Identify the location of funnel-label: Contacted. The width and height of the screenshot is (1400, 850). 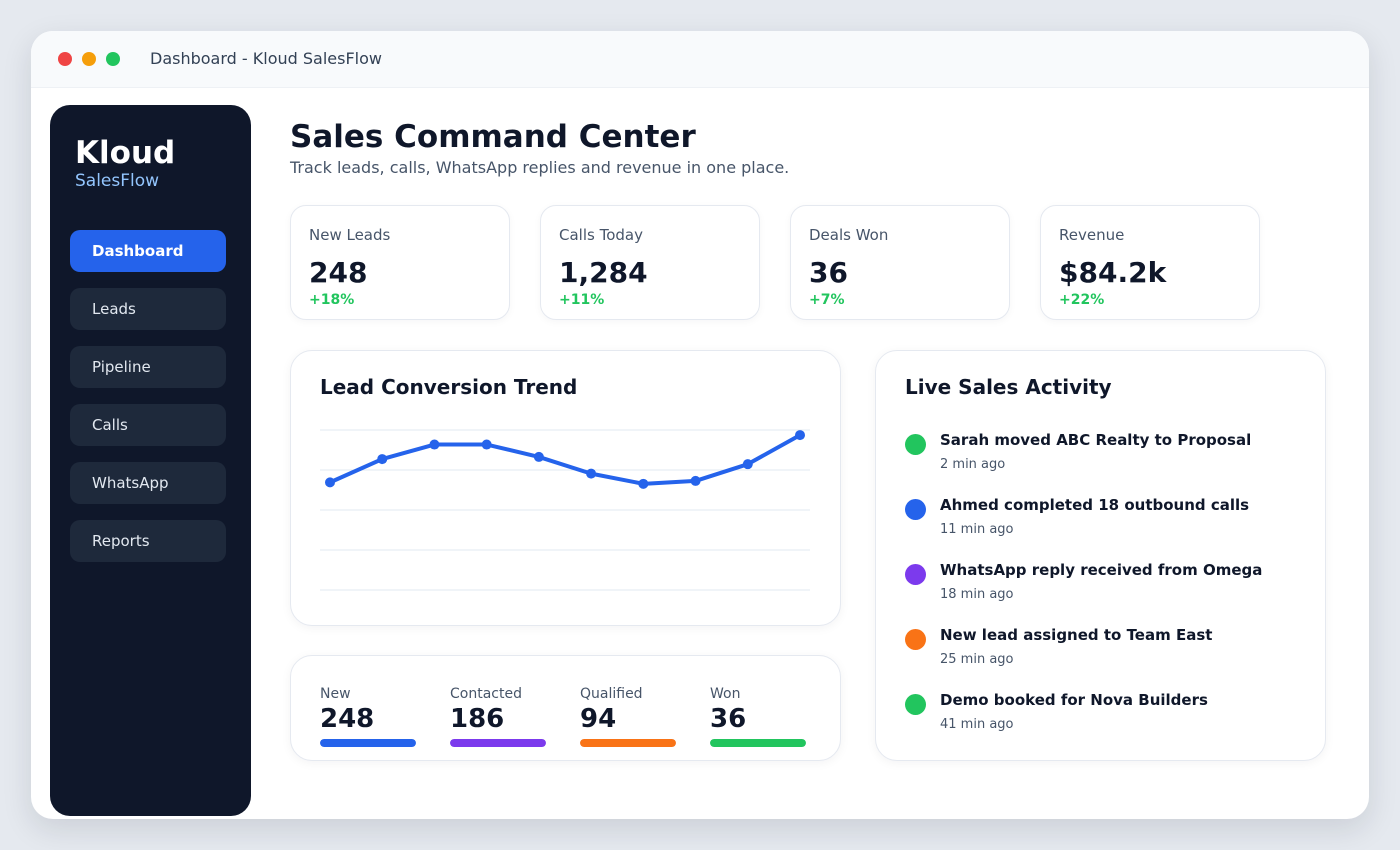
(486, 694).